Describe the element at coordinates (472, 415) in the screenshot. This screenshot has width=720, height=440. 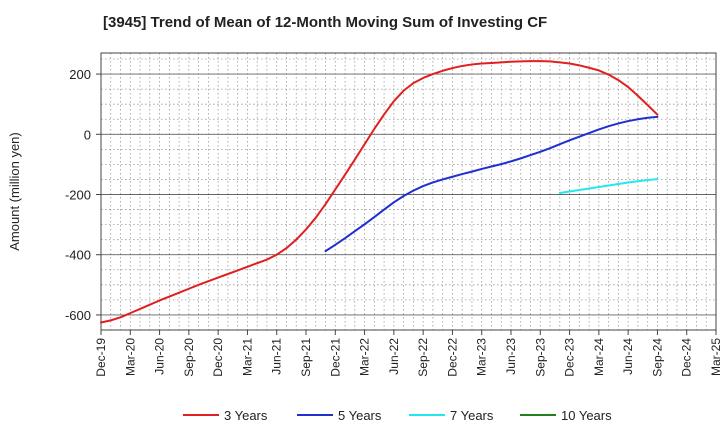
I see `legend-label: 7 Years` at that location.